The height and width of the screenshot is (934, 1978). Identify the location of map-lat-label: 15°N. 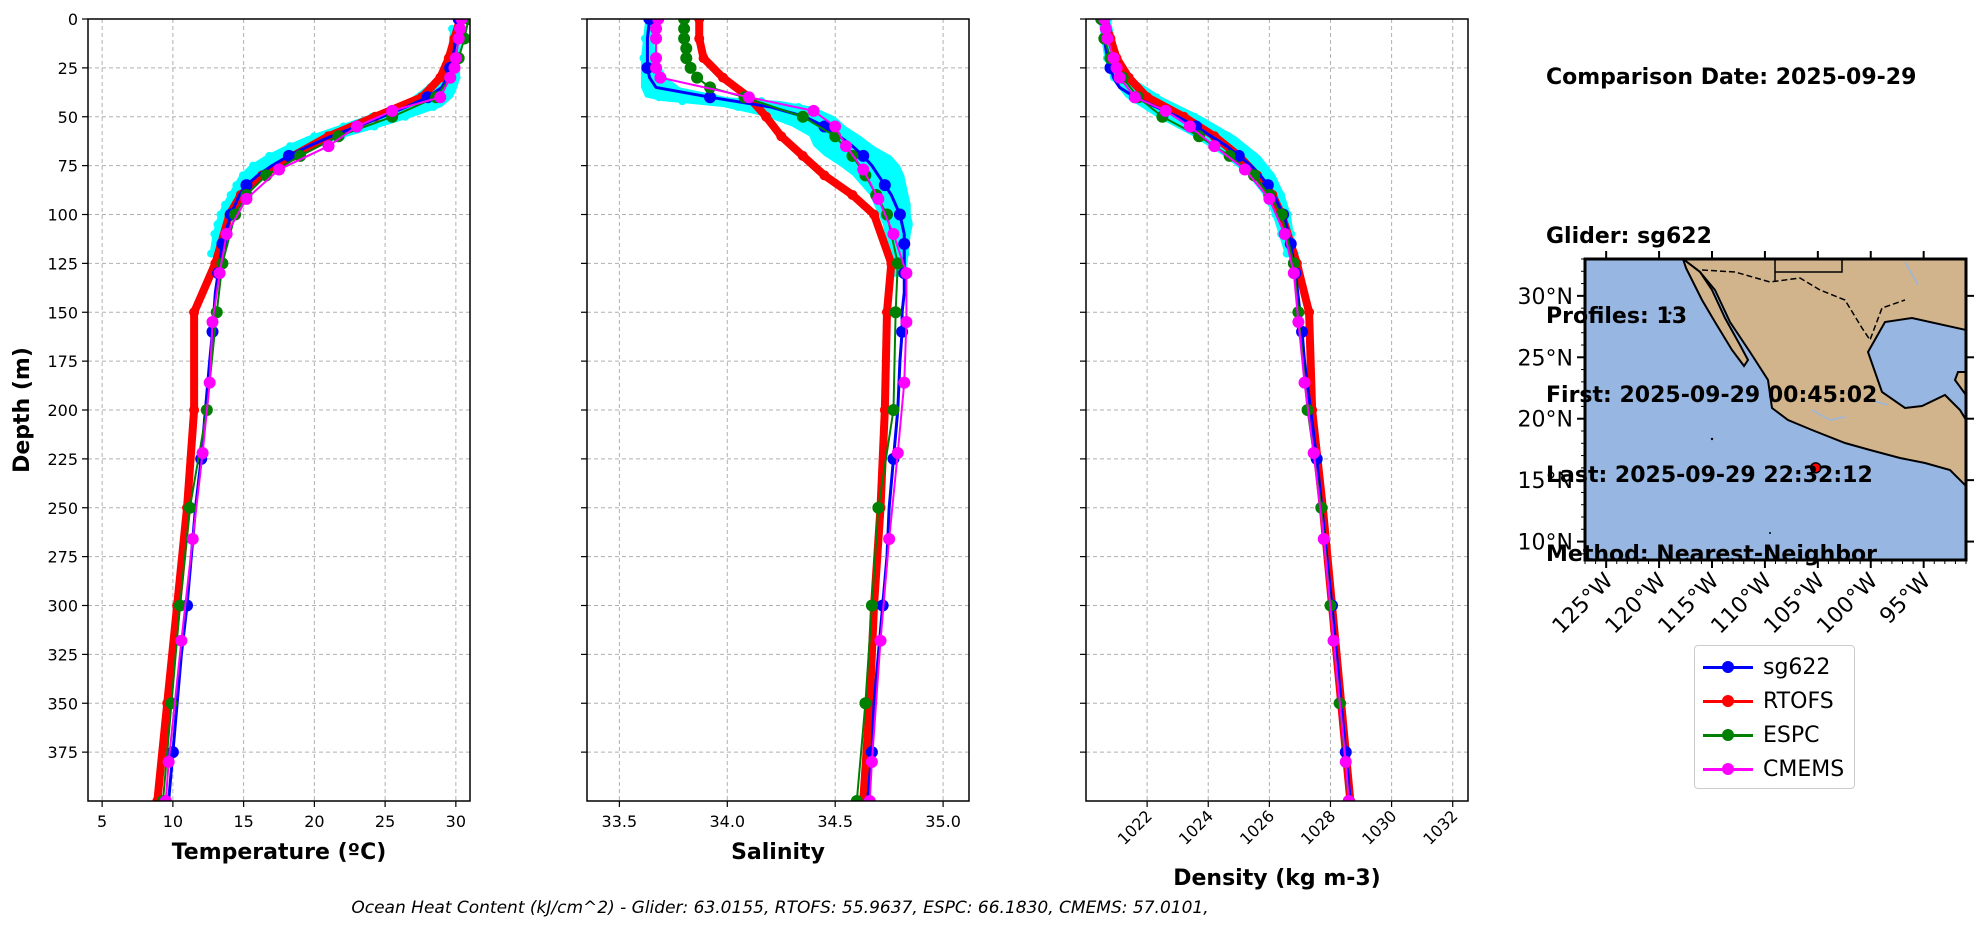
(1545, 481).